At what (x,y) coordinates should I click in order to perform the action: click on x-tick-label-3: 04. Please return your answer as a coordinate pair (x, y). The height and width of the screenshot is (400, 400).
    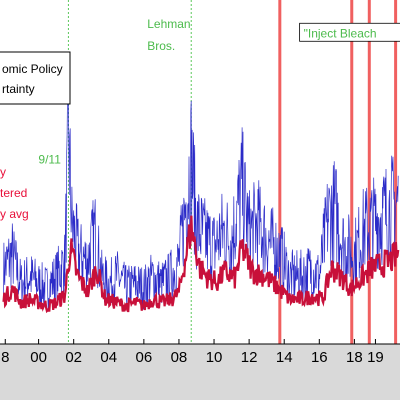
    Looking at the image, I should click on (108, 357).